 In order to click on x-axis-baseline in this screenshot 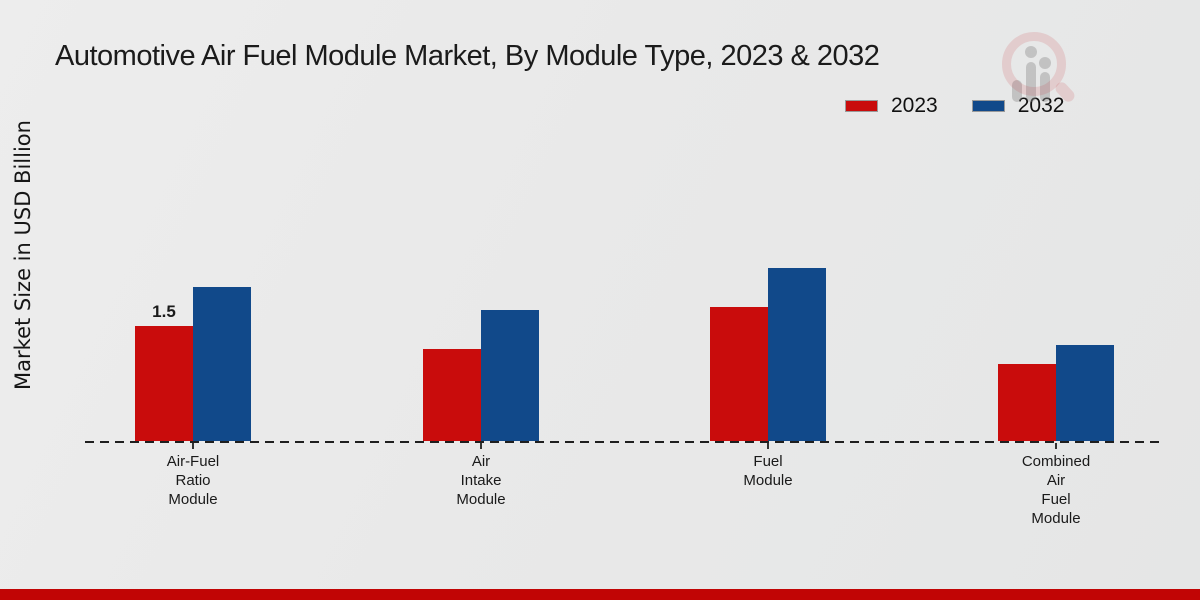, I will do `click(625, 442)`.